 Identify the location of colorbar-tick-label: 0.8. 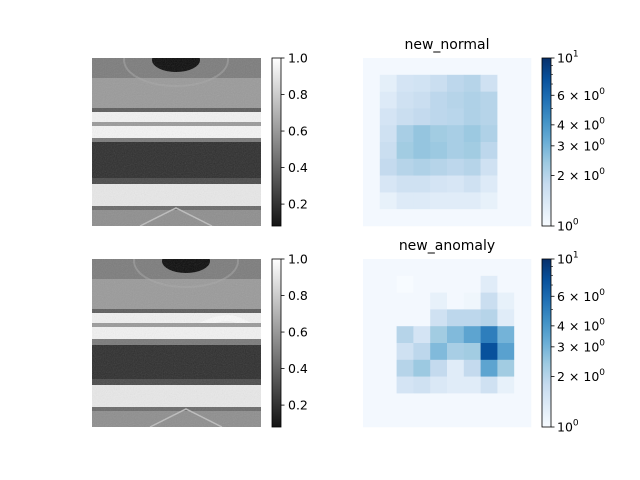
(298, 94).